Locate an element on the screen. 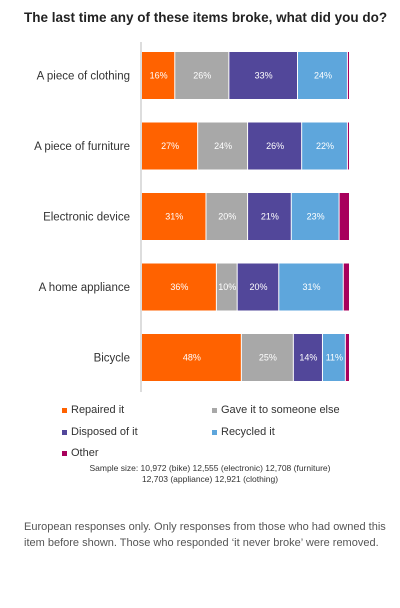  bar-data-label: 21% is located at coordinates (270, 217).